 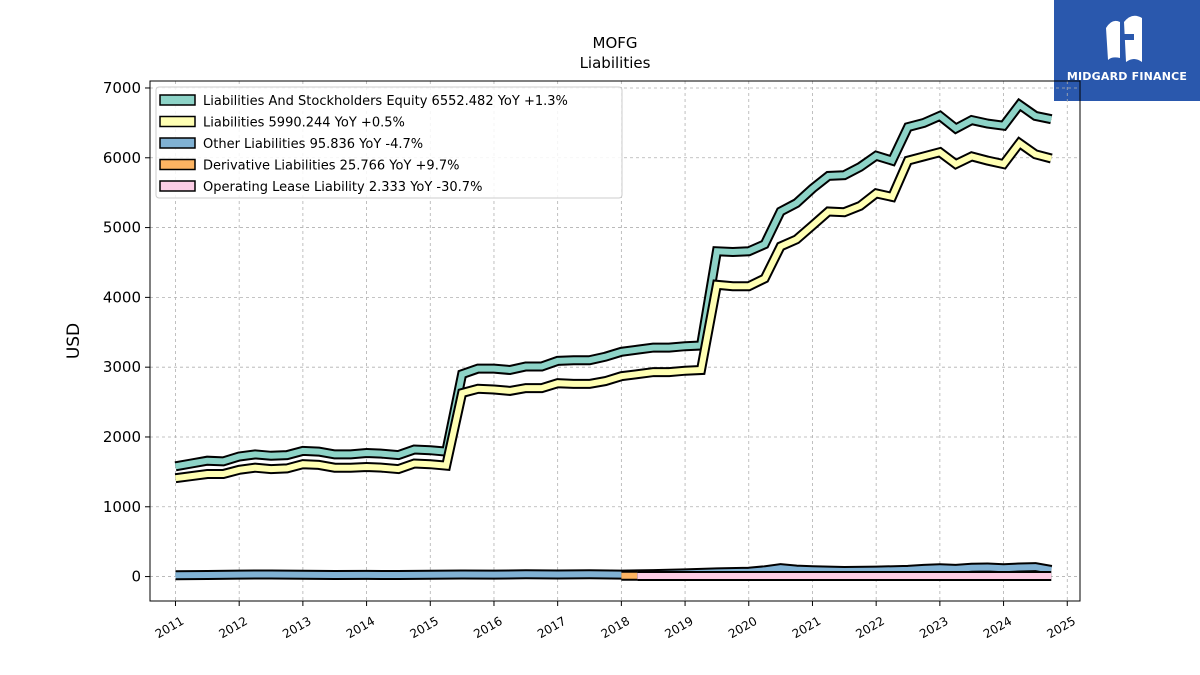 What do you see at coordinates (74, 341) in the screenshot?
I see `y-axis-label: USD` at bounding box center [74, 341].